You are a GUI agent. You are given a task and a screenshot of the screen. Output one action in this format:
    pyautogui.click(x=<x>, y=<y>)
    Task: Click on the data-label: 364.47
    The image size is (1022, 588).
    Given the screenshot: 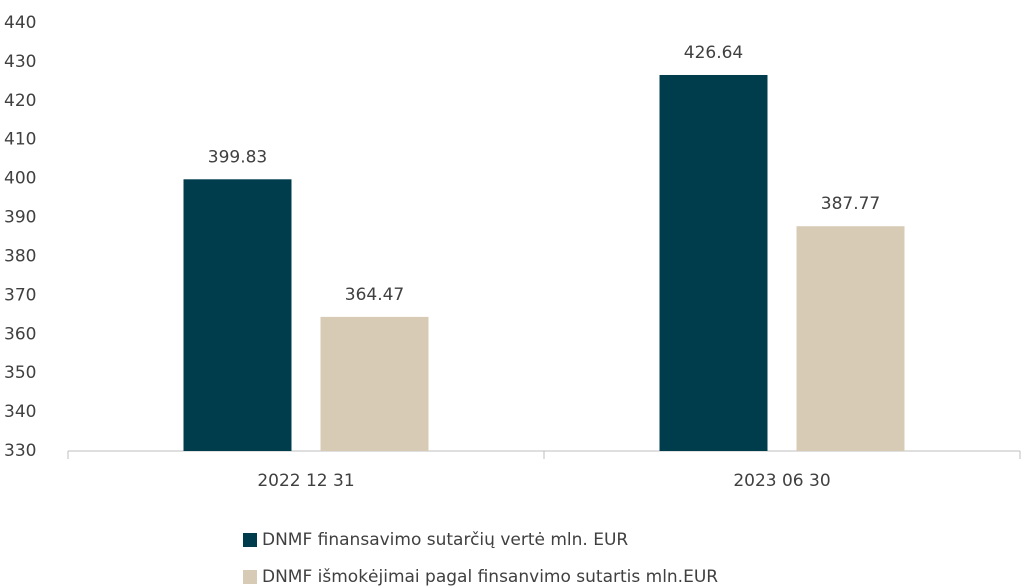 What is the action you would take?
    pyautogui.click(x=374, y=295)
    